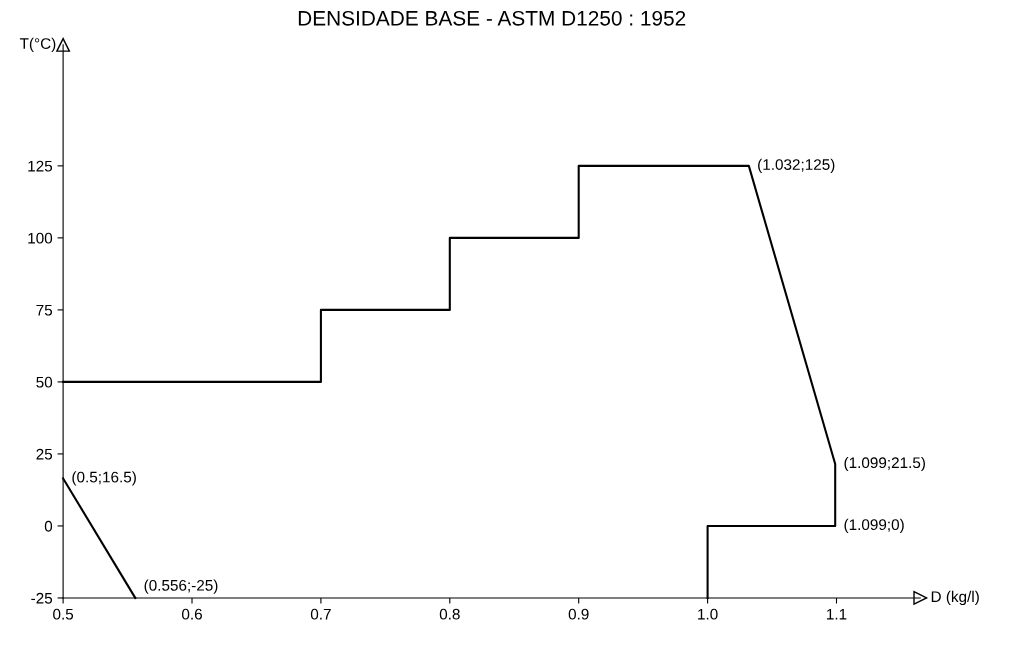  I want to click on annotation: (0.556;-25), so click(181, 586).